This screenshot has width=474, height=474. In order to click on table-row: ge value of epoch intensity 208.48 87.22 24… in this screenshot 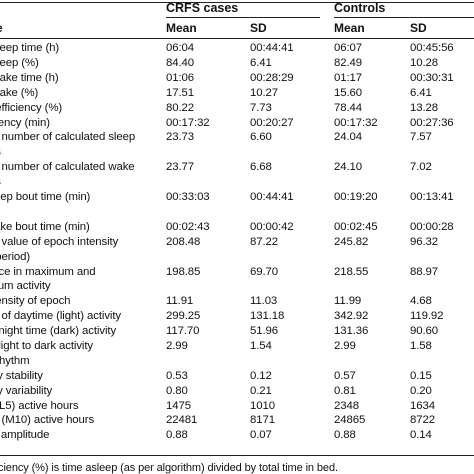, I will do `click(237, 242)`.